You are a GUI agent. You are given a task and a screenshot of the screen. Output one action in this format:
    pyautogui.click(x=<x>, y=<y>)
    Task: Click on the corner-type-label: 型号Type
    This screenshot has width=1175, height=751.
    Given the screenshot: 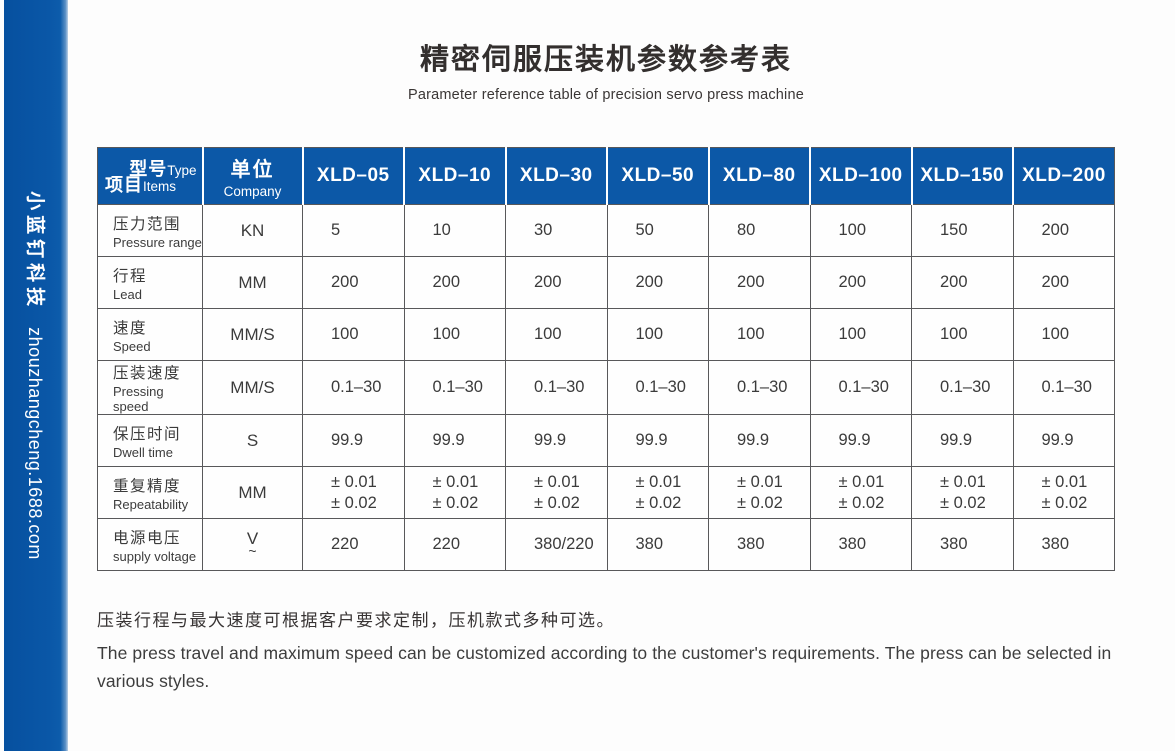 What is the action you would take?
    pyautogui.click(x=163, y=169)
    